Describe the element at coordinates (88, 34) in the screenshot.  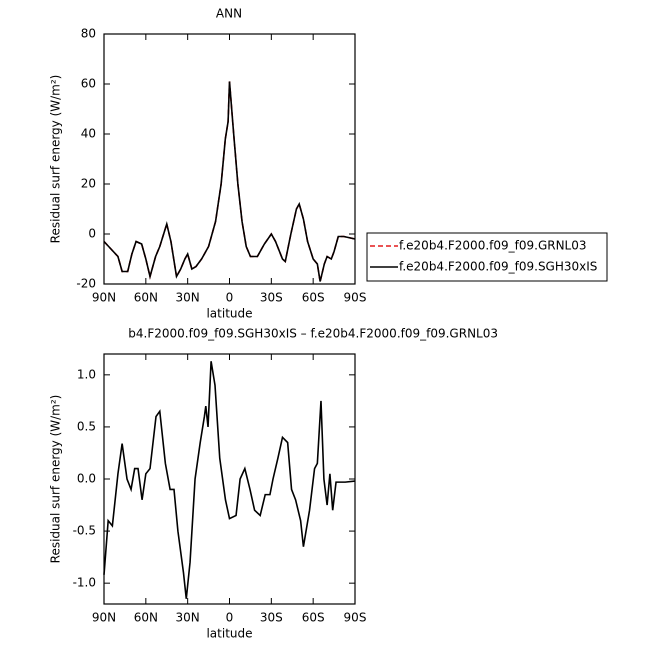
I see `y-tick-label: 80` at that location.